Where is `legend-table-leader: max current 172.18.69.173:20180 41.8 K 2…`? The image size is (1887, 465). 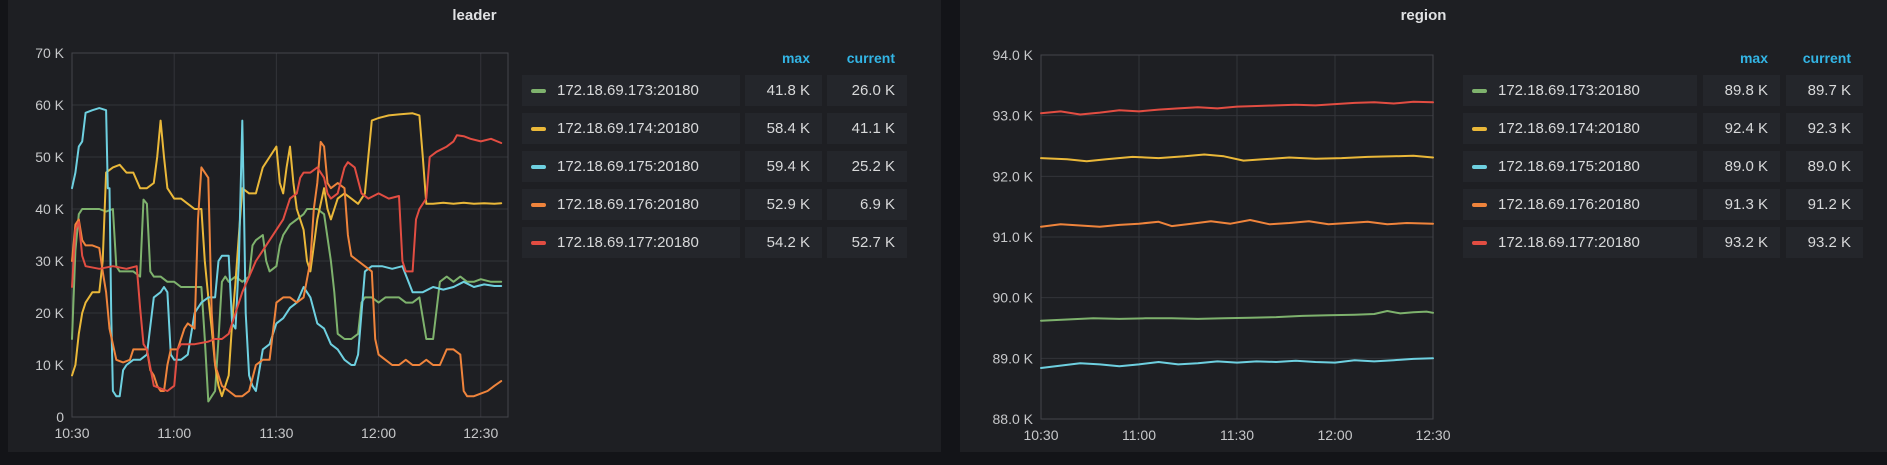 legend-table-leader: max current 172.18.69.173:20180 41.8 K 2… is located at coordinates (714, 155).